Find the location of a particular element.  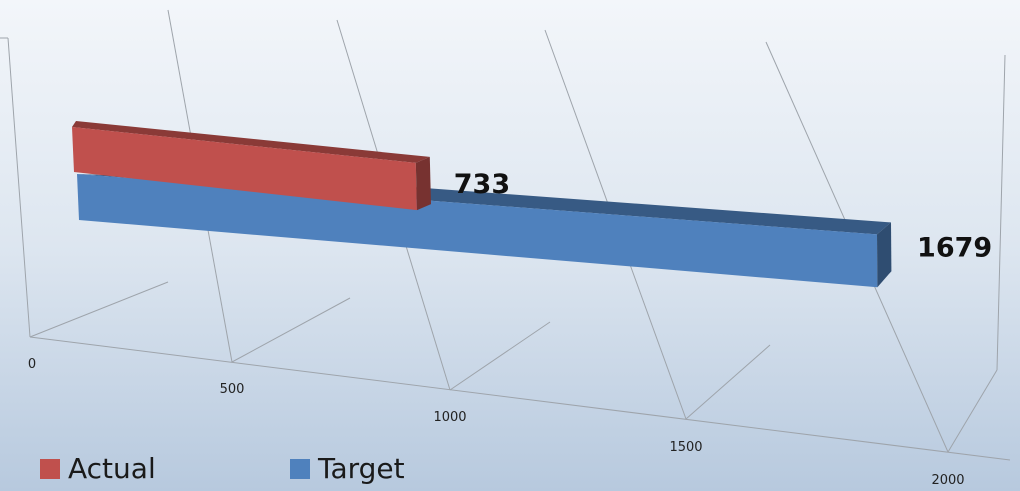

legend-label-actual: Actual is located at coordinates (112, 468).